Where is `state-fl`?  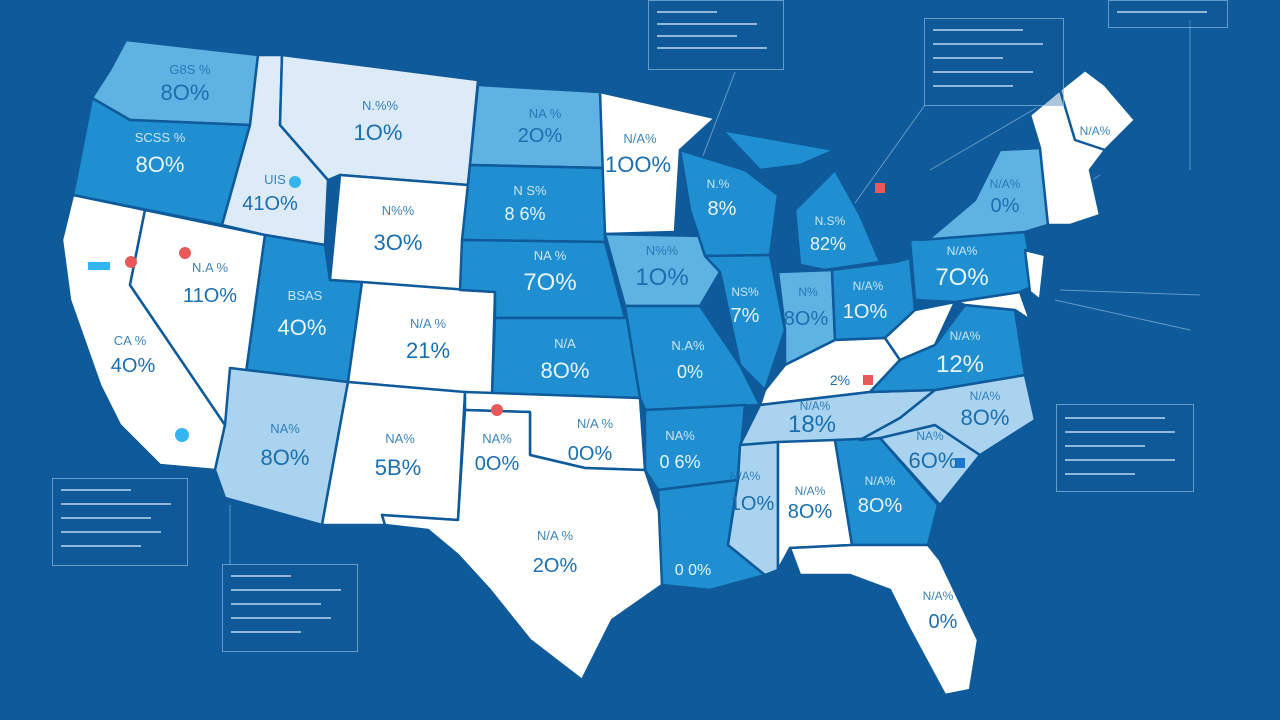
state-fl is located at coordinates (884, 620).